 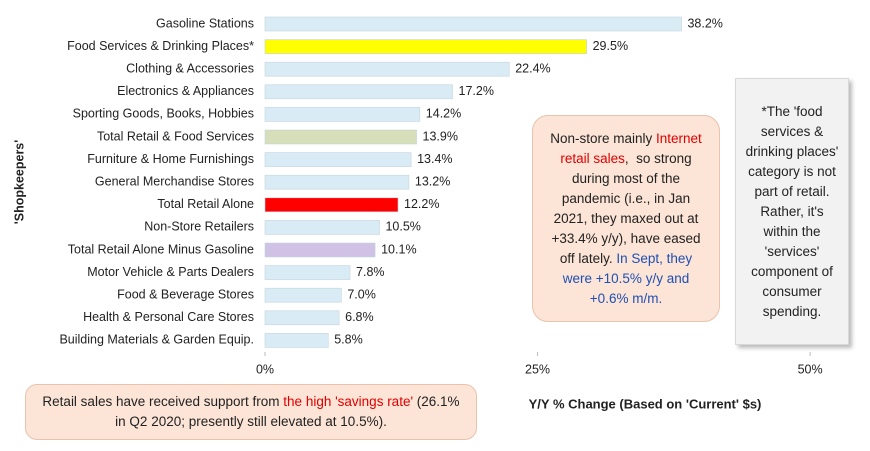 What do you see at coordinates (185, 91) in the screenshot?
I see `y-tick-label: Electronics & Appliances` at bounding box center [185, 91].